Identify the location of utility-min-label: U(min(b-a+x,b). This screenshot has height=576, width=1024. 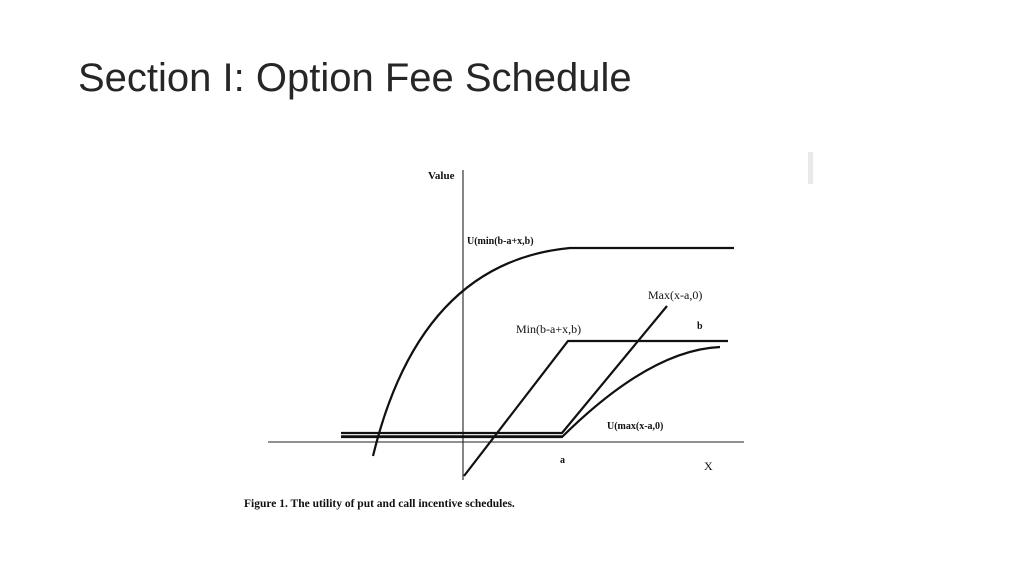
(500, 241).